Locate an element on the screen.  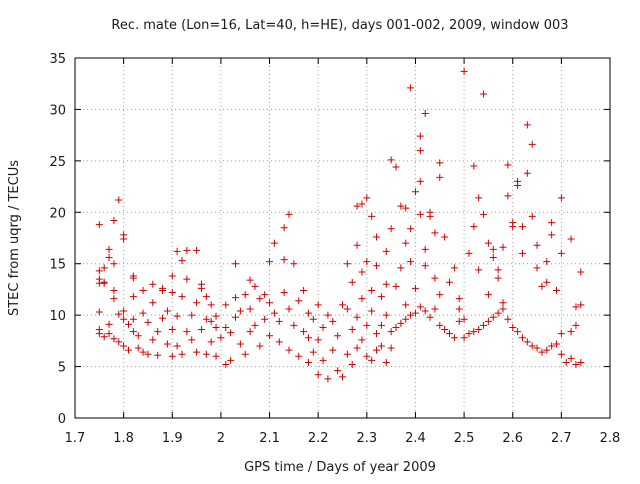
x-tick-label: 2.7 is located at coordinates (561, 438).